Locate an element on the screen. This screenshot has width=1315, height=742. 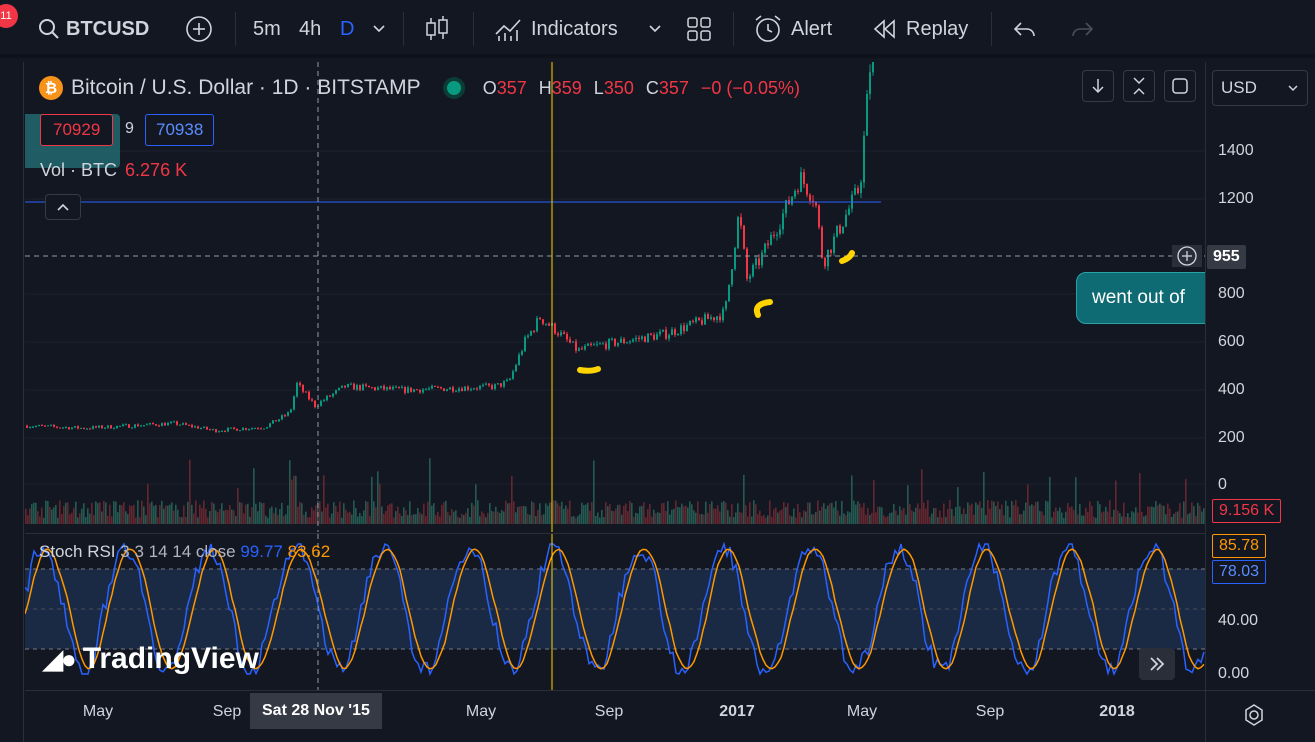
interval-4h: 4h is located at coordinates (310, 28).